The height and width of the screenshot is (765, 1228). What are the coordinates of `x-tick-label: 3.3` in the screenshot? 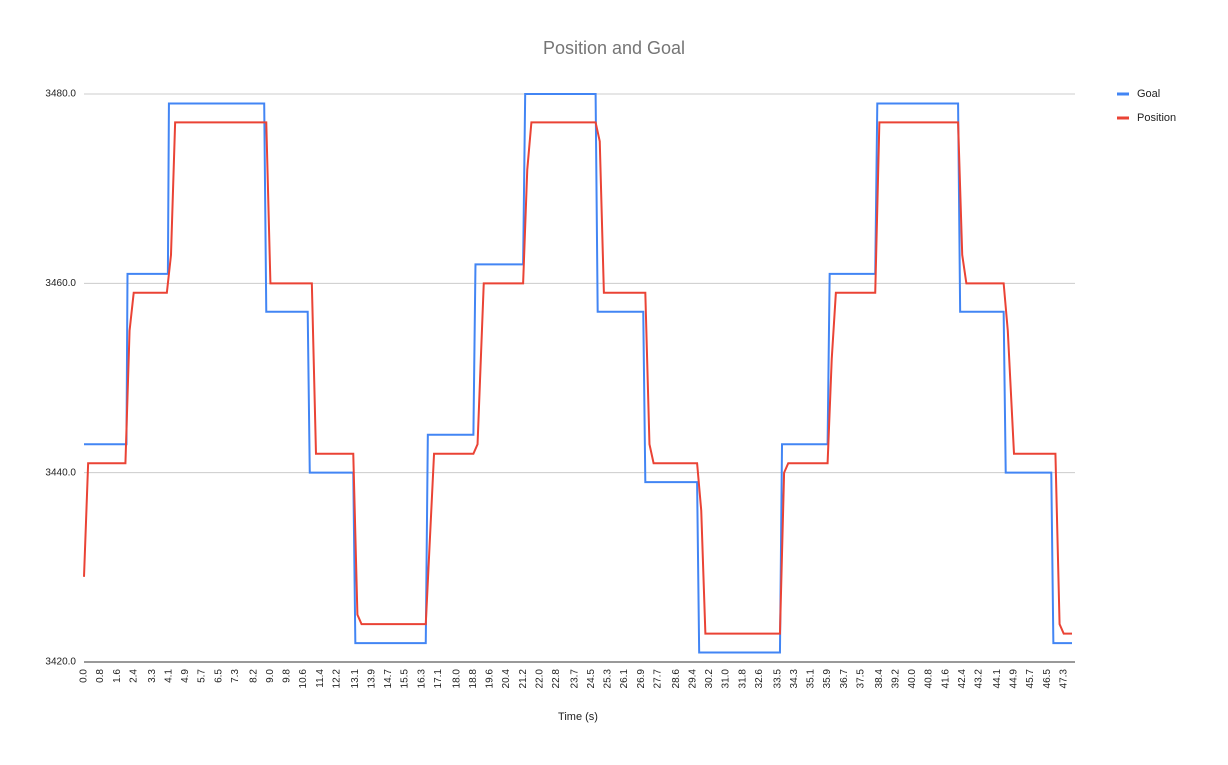 It's located at (152, 676).